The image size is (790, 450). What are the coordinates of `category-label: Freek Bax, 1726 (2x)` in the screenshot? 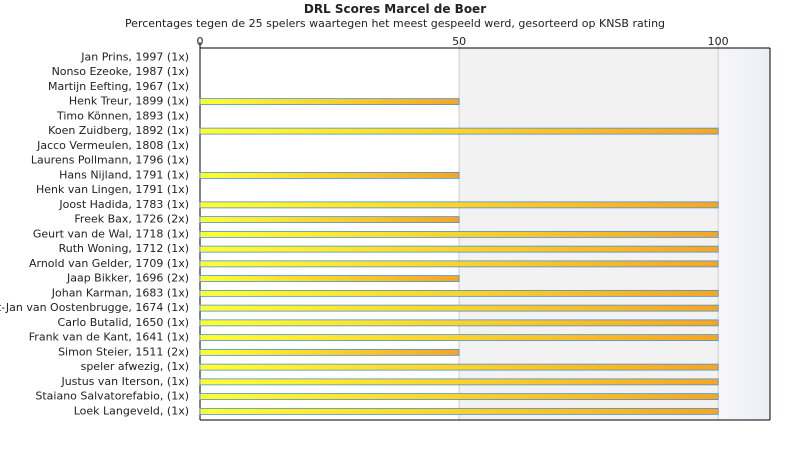 It's located at (131, 219).